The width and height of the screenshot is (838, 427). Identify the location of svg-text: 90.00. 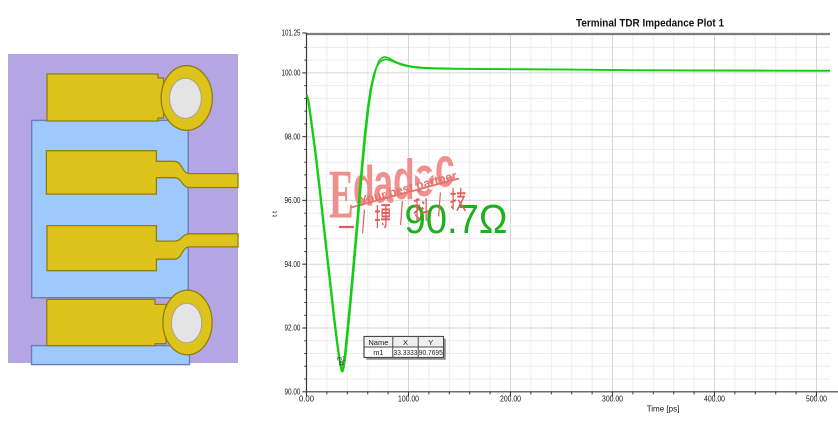
(293, 392).